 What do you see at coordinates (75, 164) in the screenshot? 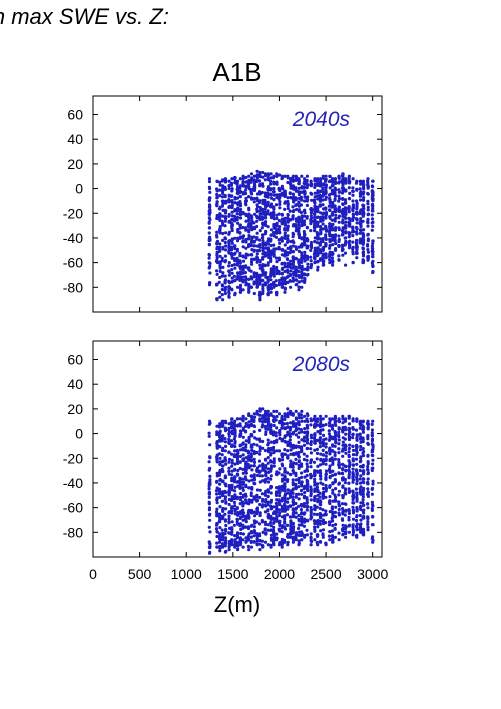
I see `y-tick-label: 20` at bounding box center [75, 164].